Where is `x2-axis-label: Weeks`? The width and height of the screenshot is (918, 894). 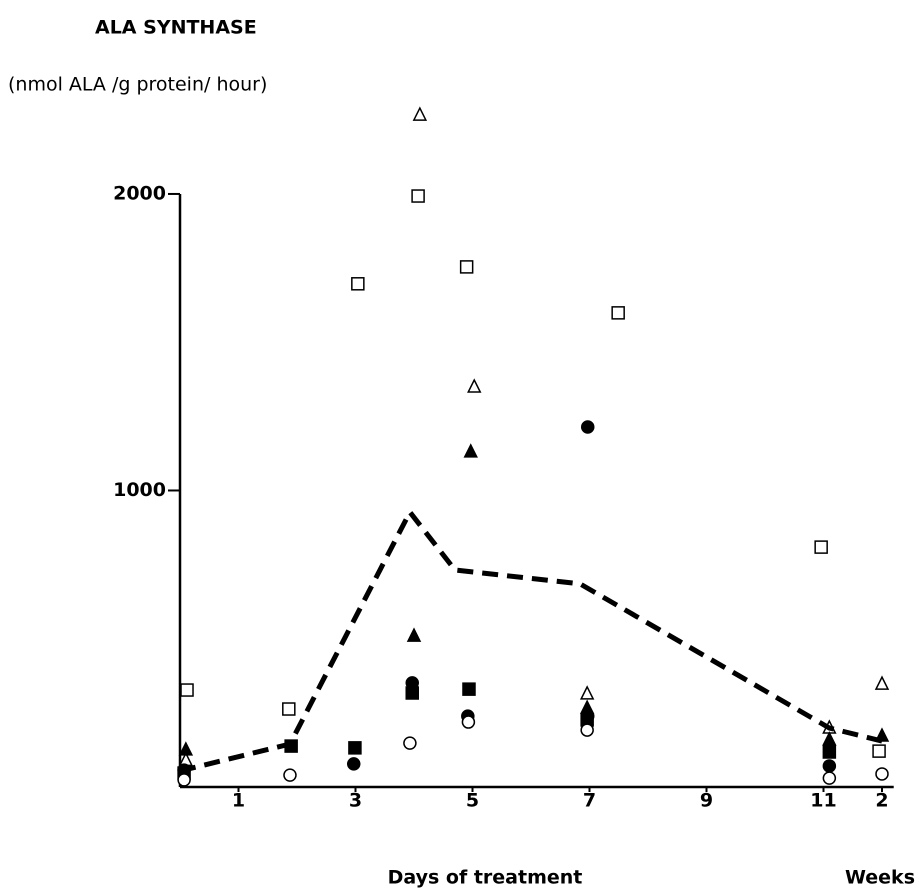 x2-axis-label: Weeks is located at coordinates (880, 878).